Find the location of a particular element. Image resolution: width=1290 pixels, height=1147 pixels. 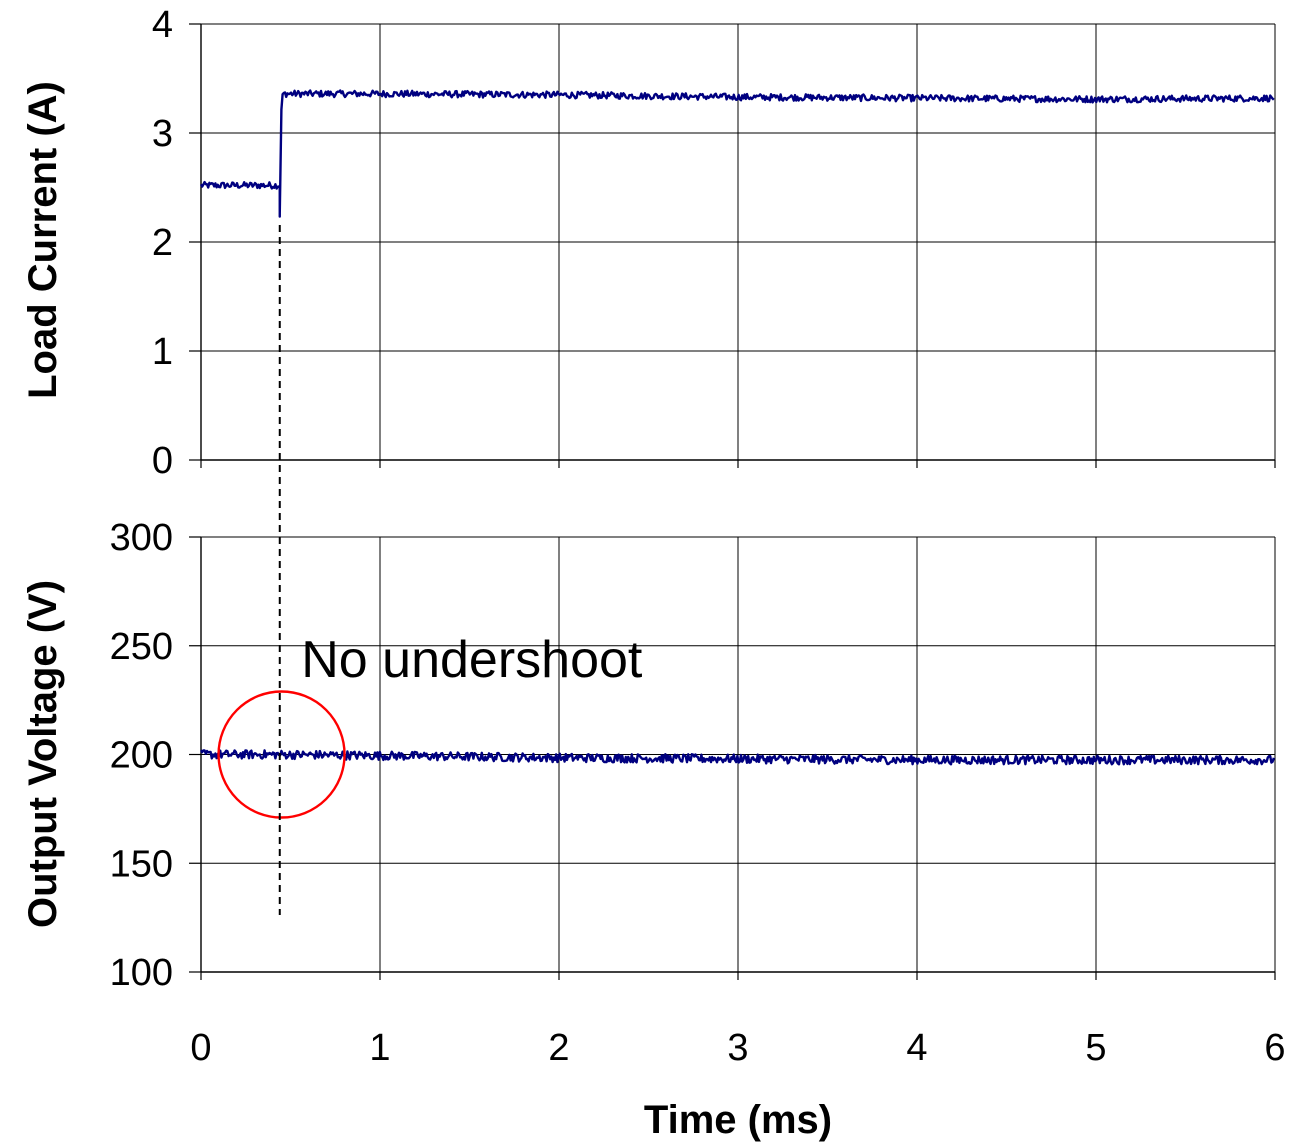

x-tick-label: 3 is located at coordinates (737, 1048).